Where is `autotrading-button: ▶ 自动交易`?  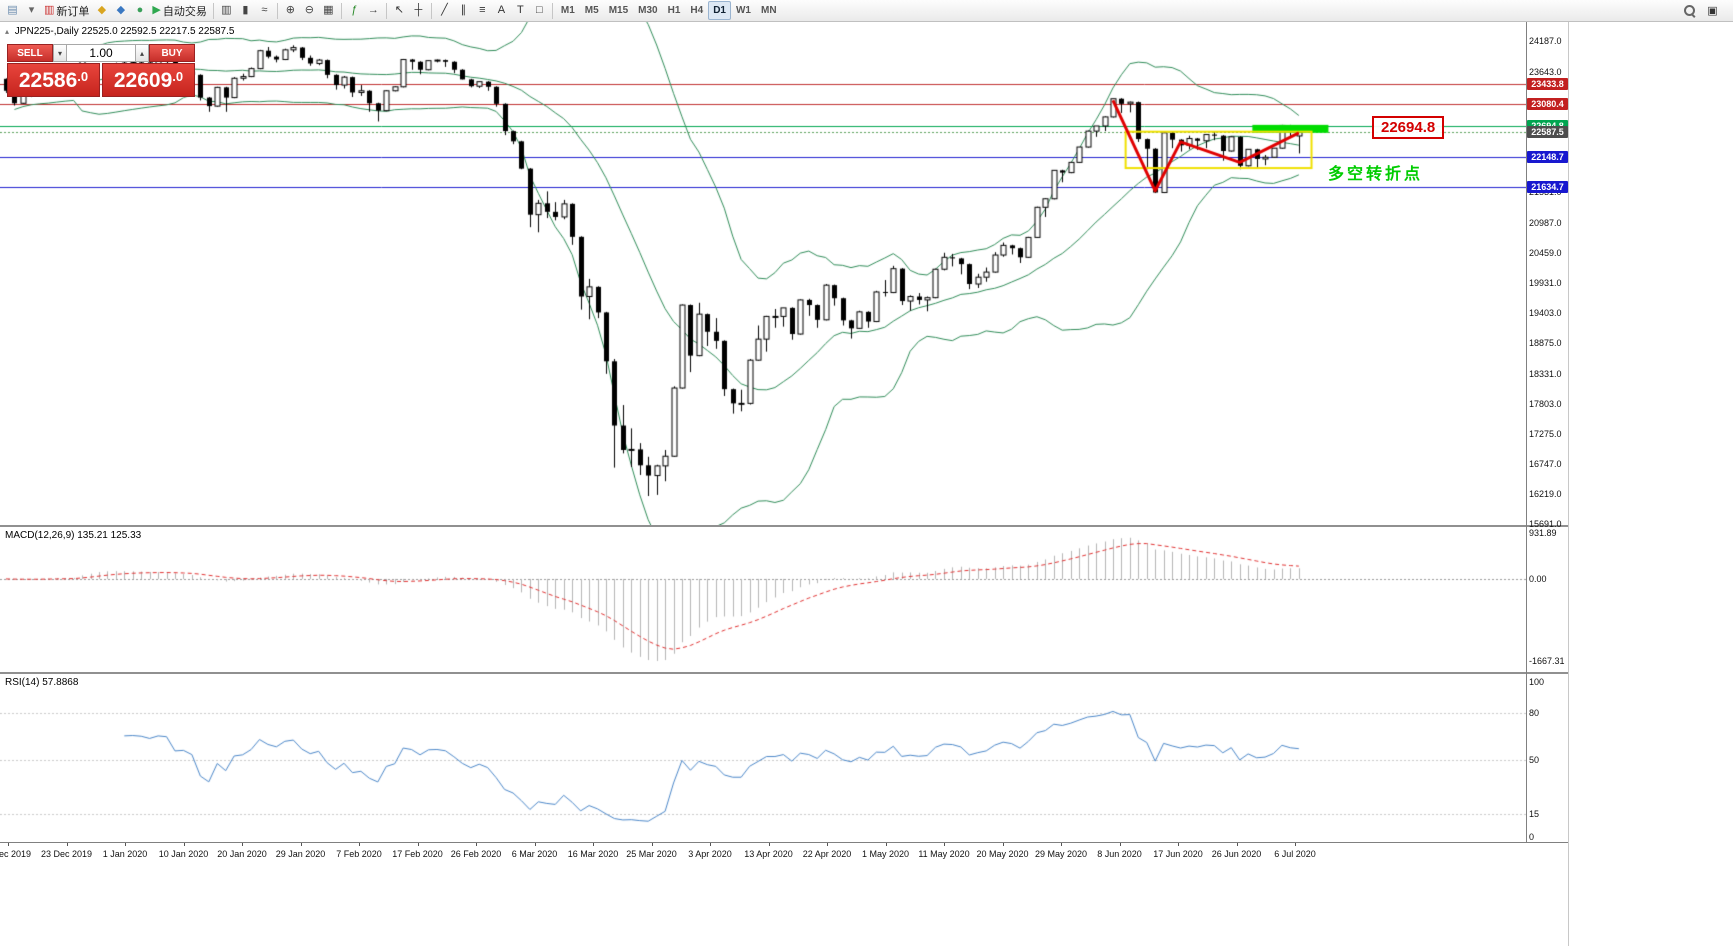 autotrading-button: ▶ 自动交易 is located at coordinates (179, 10).